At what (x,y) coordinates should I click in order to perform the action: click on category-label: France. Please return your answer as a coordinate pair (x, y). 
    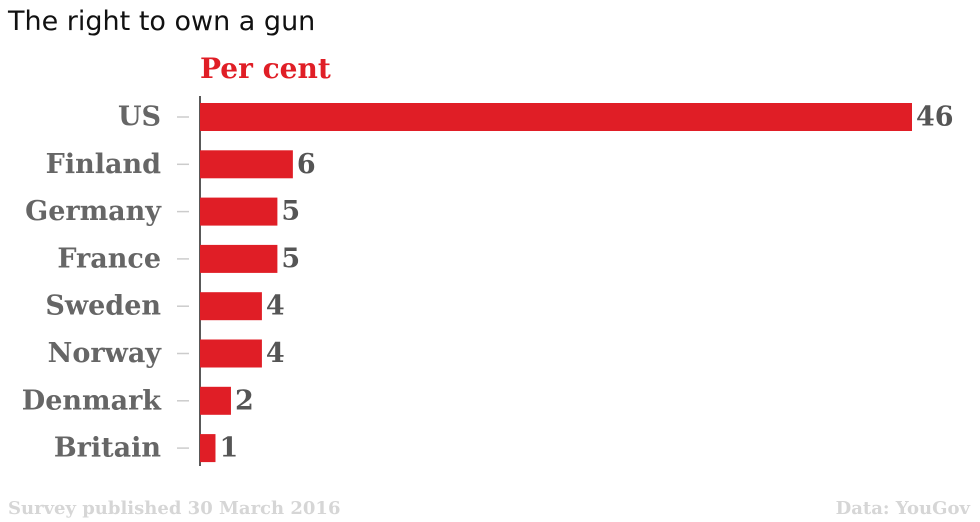
    Looking at the image, I should click on (109, 258).